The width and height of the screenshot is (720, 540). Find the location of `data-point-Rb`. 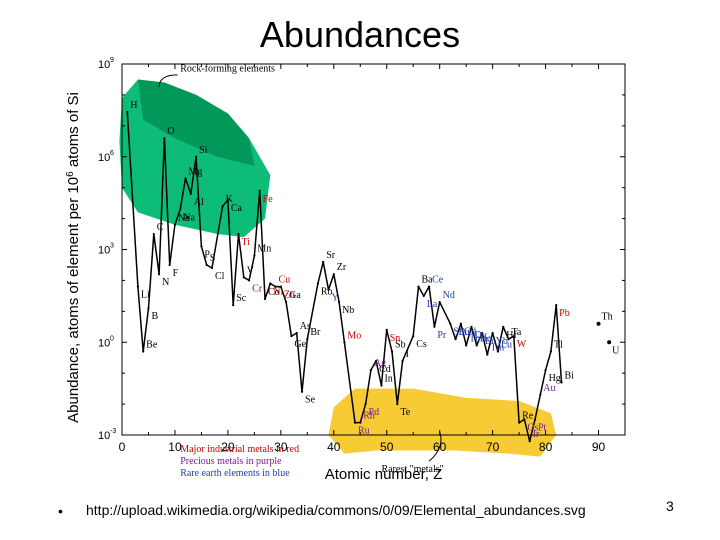

data-point-Rb is located at coordinates (318, 283).